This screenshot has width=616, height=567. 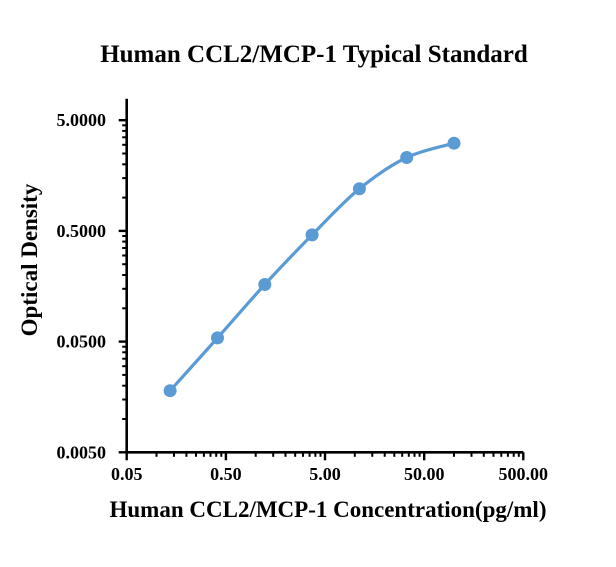 What do you see at coordinates (314, 54) in the screenshot?
I see `chart-title: Human CCL2/MCP-1 Typical Standard` at bounding box center [314, 54].